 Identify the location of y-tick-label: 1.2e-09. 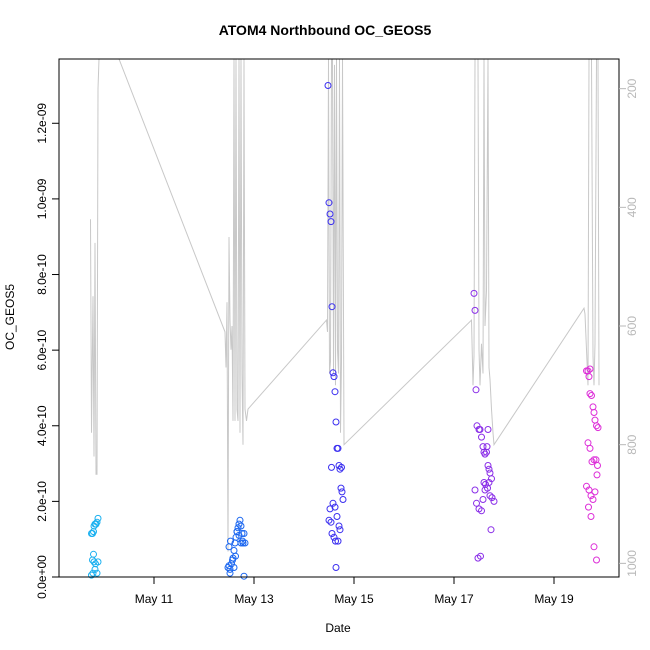
(42, 123).